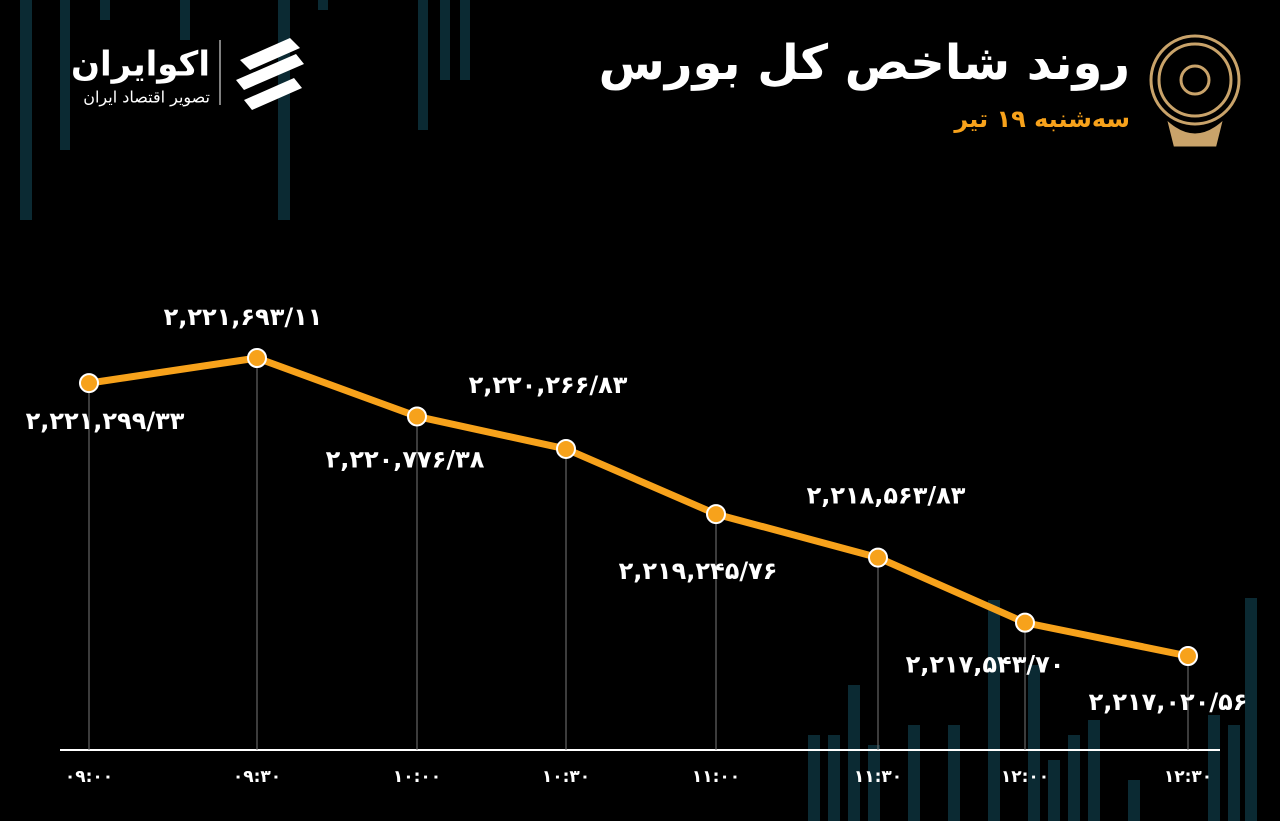 This screenshot has height=821, width=1280. I want to click on brand-name: اکوایران, so click(140, 65).